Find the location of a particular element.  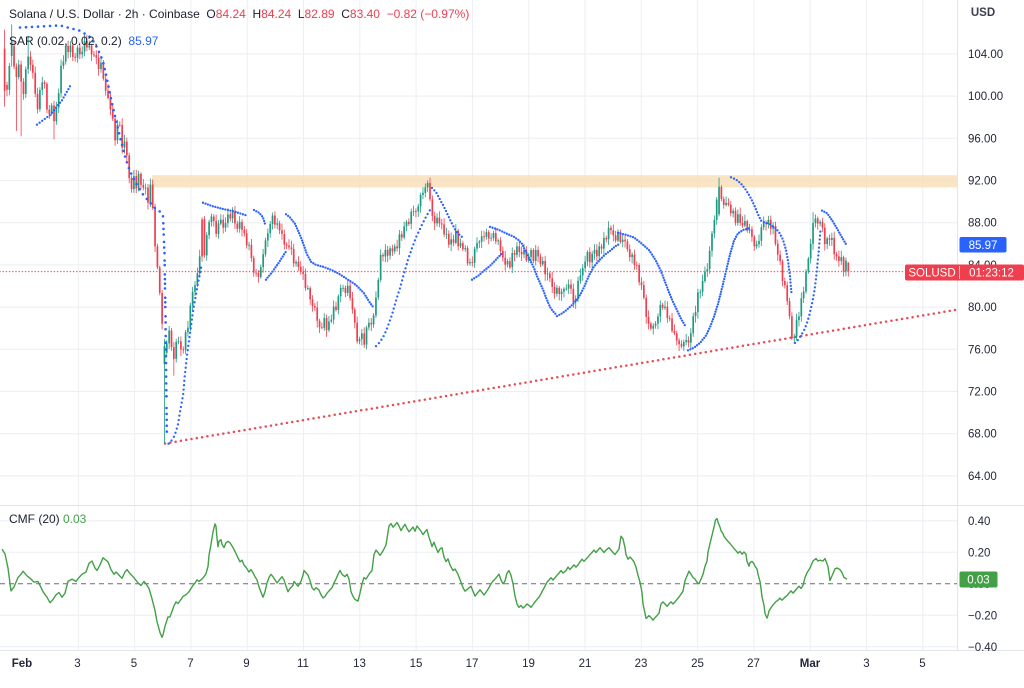

svg-text: Mar is located at coordinates (810, 664).